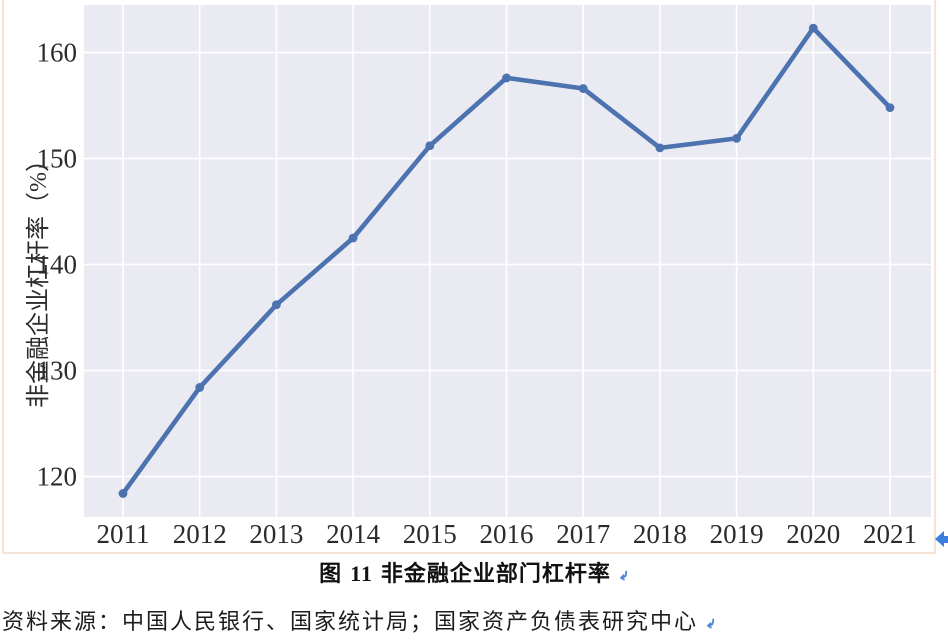  Describe the element at coordinates (890, 534) in the screenshot. I see `svg-text: 2021` at that location.